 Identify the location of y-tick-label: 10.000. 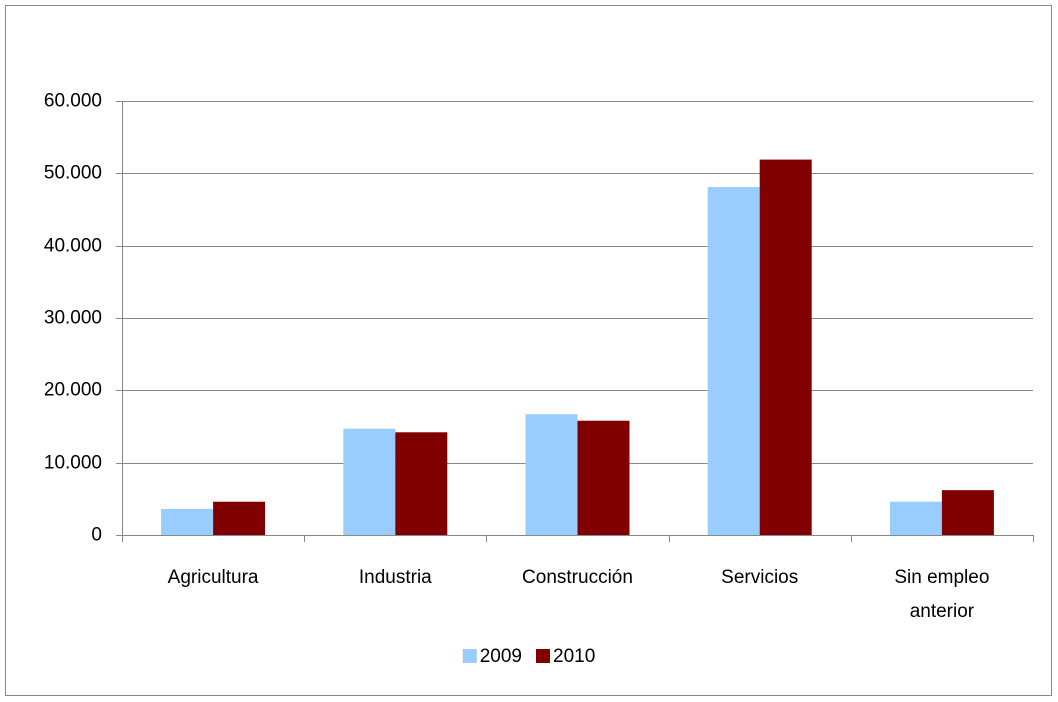
(73, 463).